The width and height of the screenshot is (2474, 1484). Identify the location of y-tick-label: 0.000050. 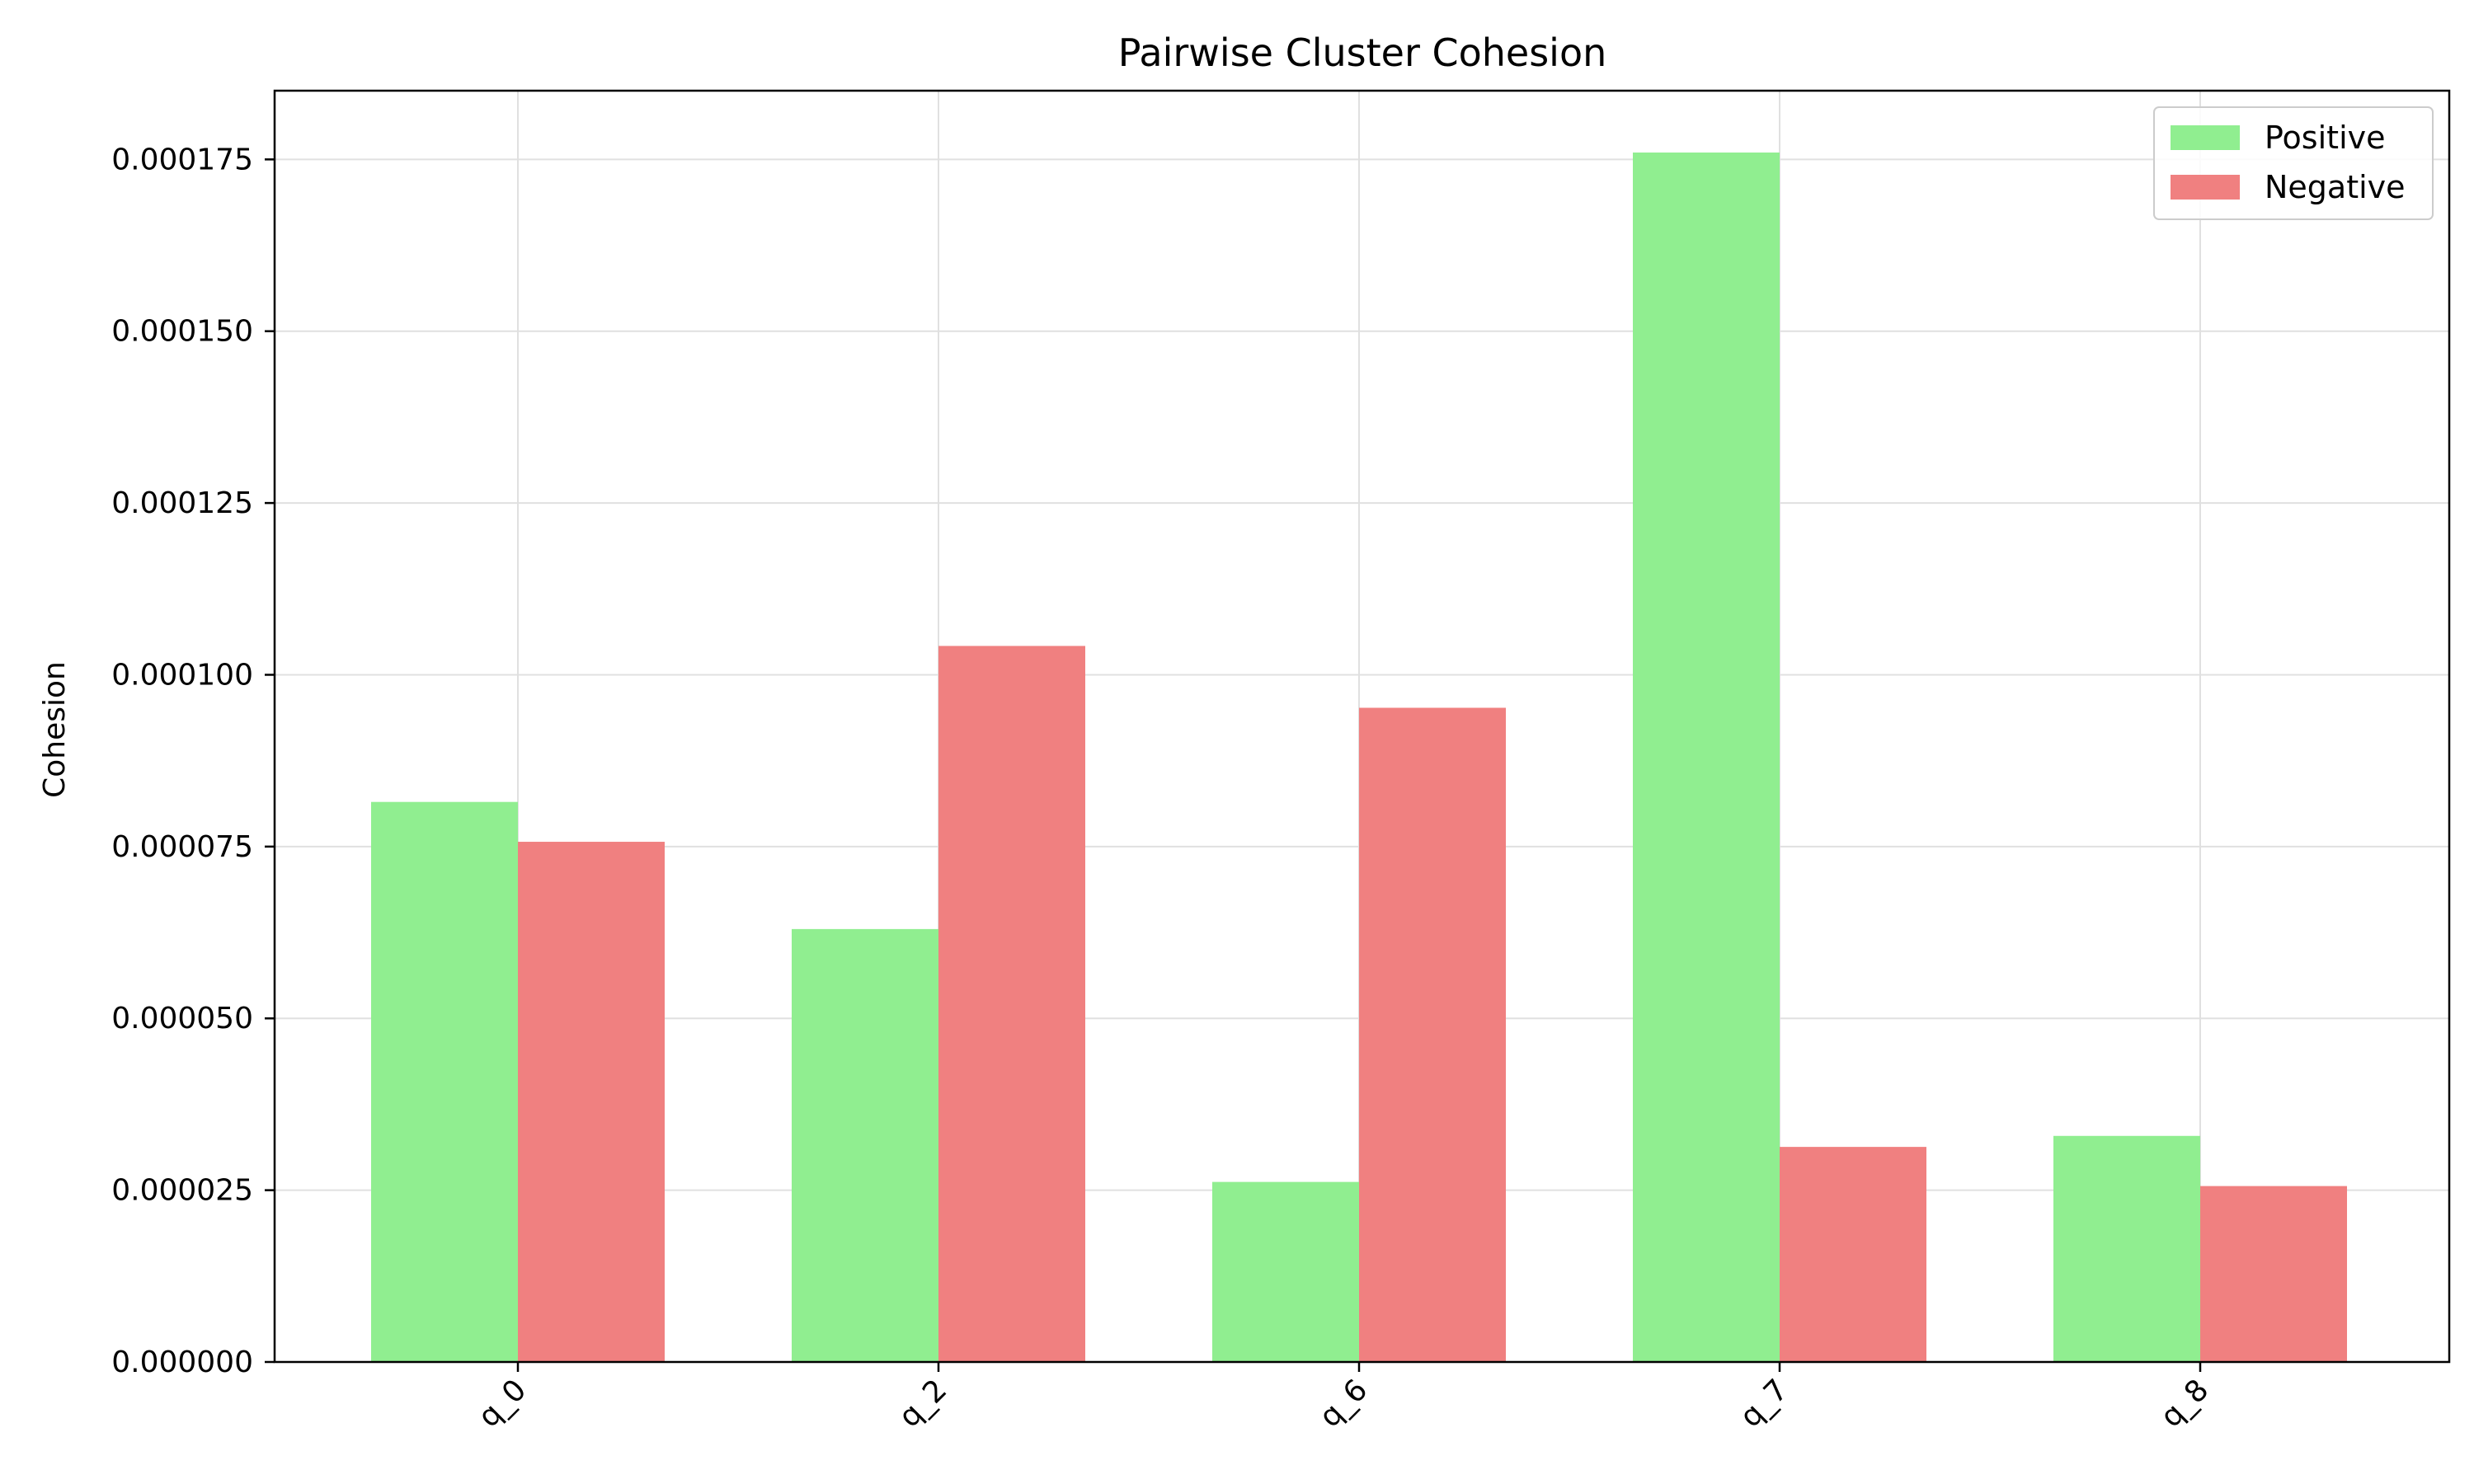
(182, 1019).